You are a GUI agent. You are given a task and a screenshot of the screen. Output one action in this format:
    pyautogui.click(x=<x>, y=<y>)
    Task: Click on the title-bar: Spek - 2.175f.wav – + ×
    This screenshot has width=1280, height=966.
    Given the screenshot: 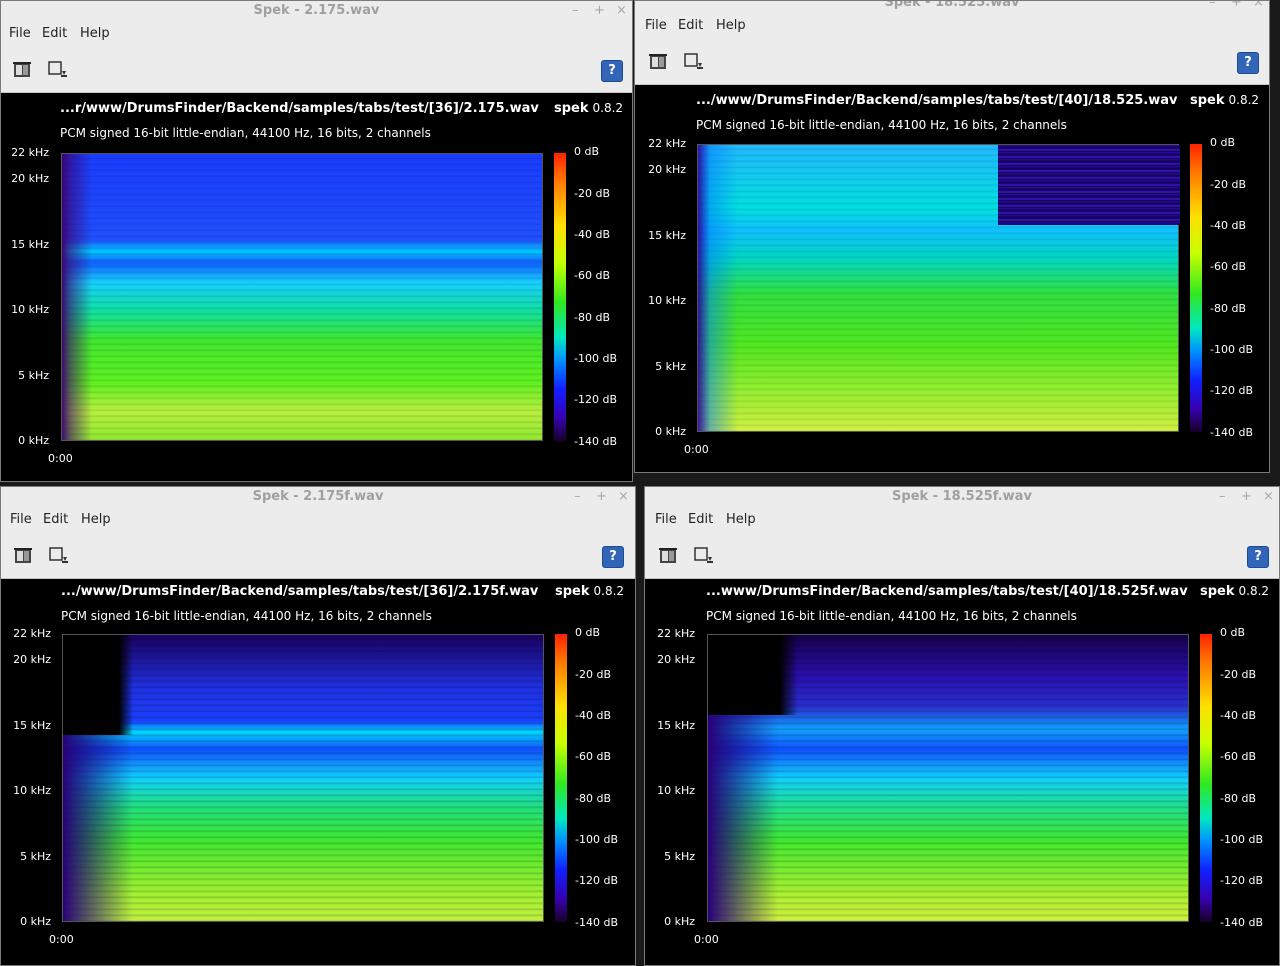 What is the action you would take?
    pyautogui.click(x=318, y=497)
    